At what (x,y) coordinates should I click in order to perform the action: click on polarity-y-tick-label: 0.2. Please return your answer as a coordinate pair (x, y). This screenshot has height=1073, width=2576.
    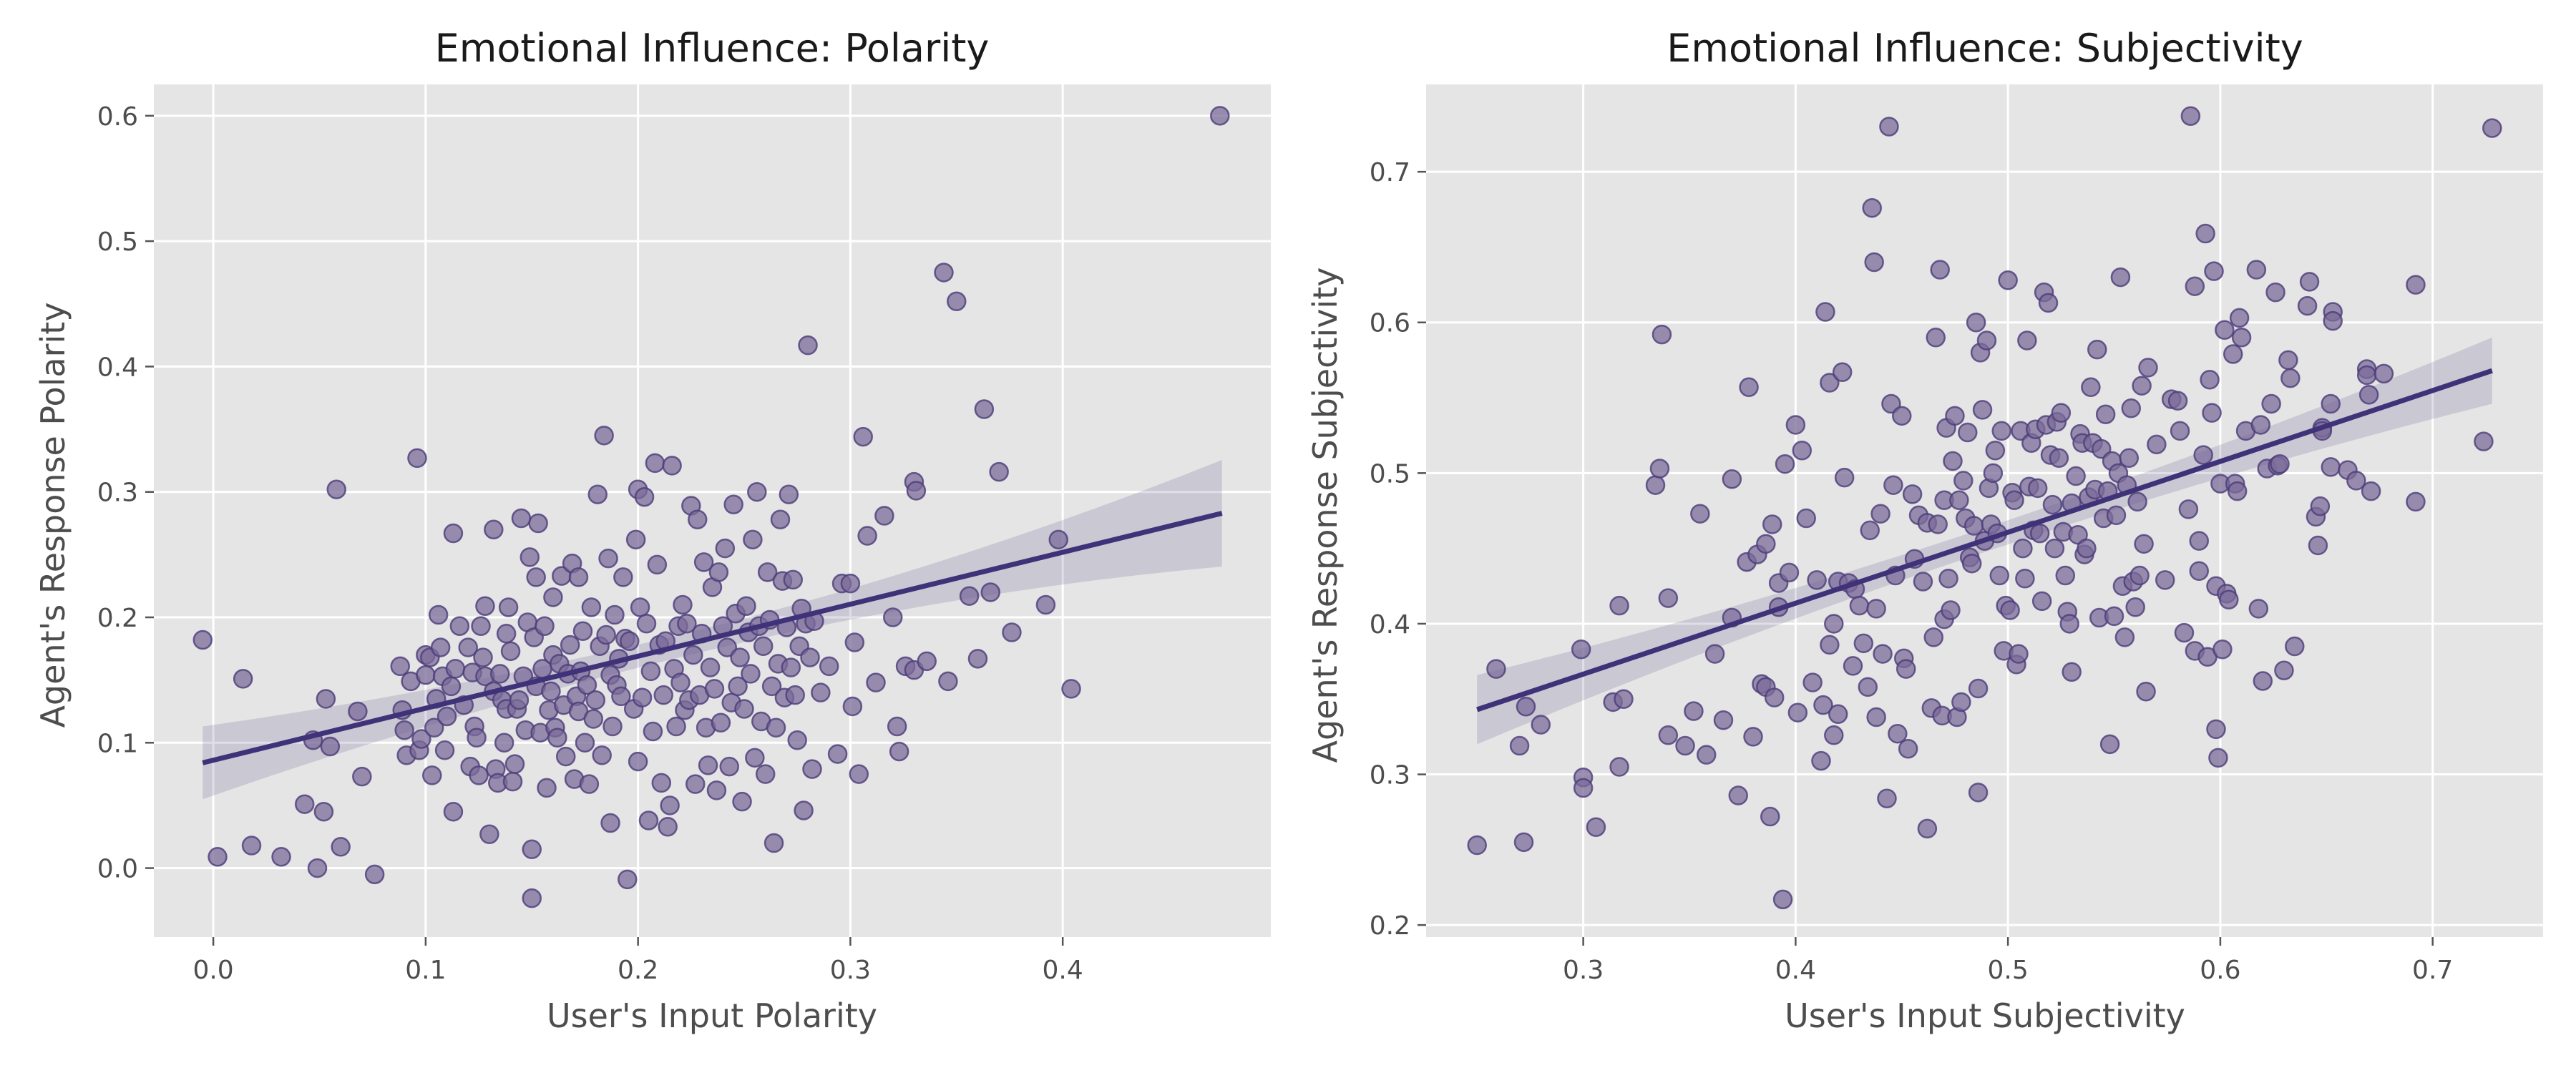
    Looking at the image, I should click on (117, 618).